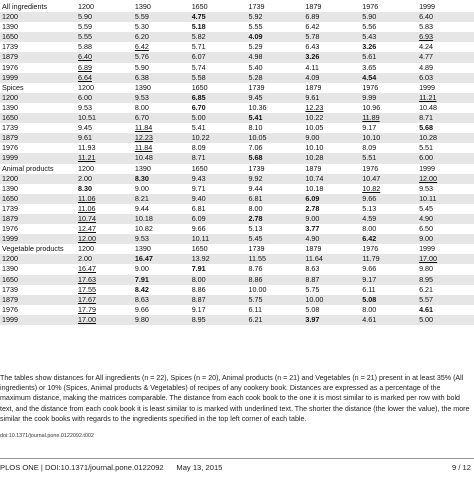  I want to click on cell-value: 10.11, so click(428, 198).